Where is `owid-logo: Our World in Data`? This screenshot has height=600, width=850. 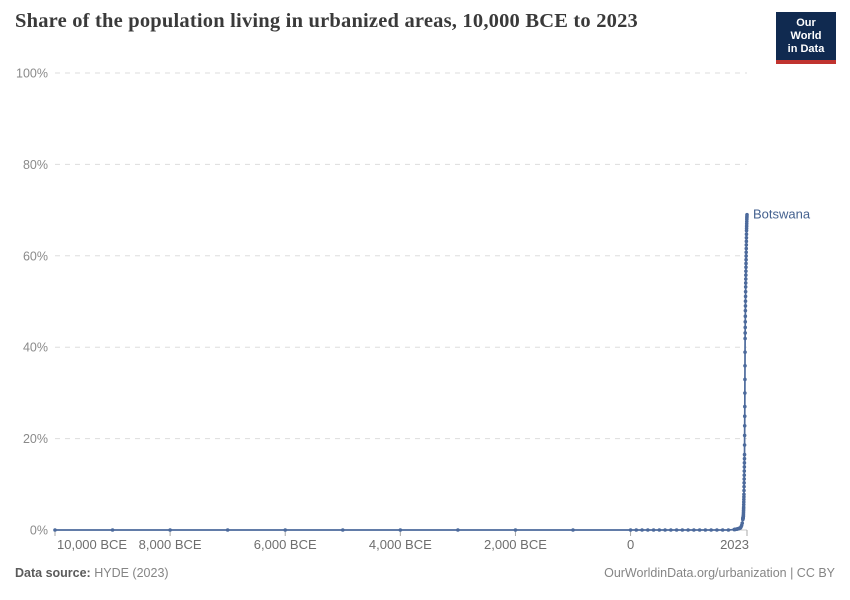 owid-logo: Our World in Data is located at coordinates (806, 38).